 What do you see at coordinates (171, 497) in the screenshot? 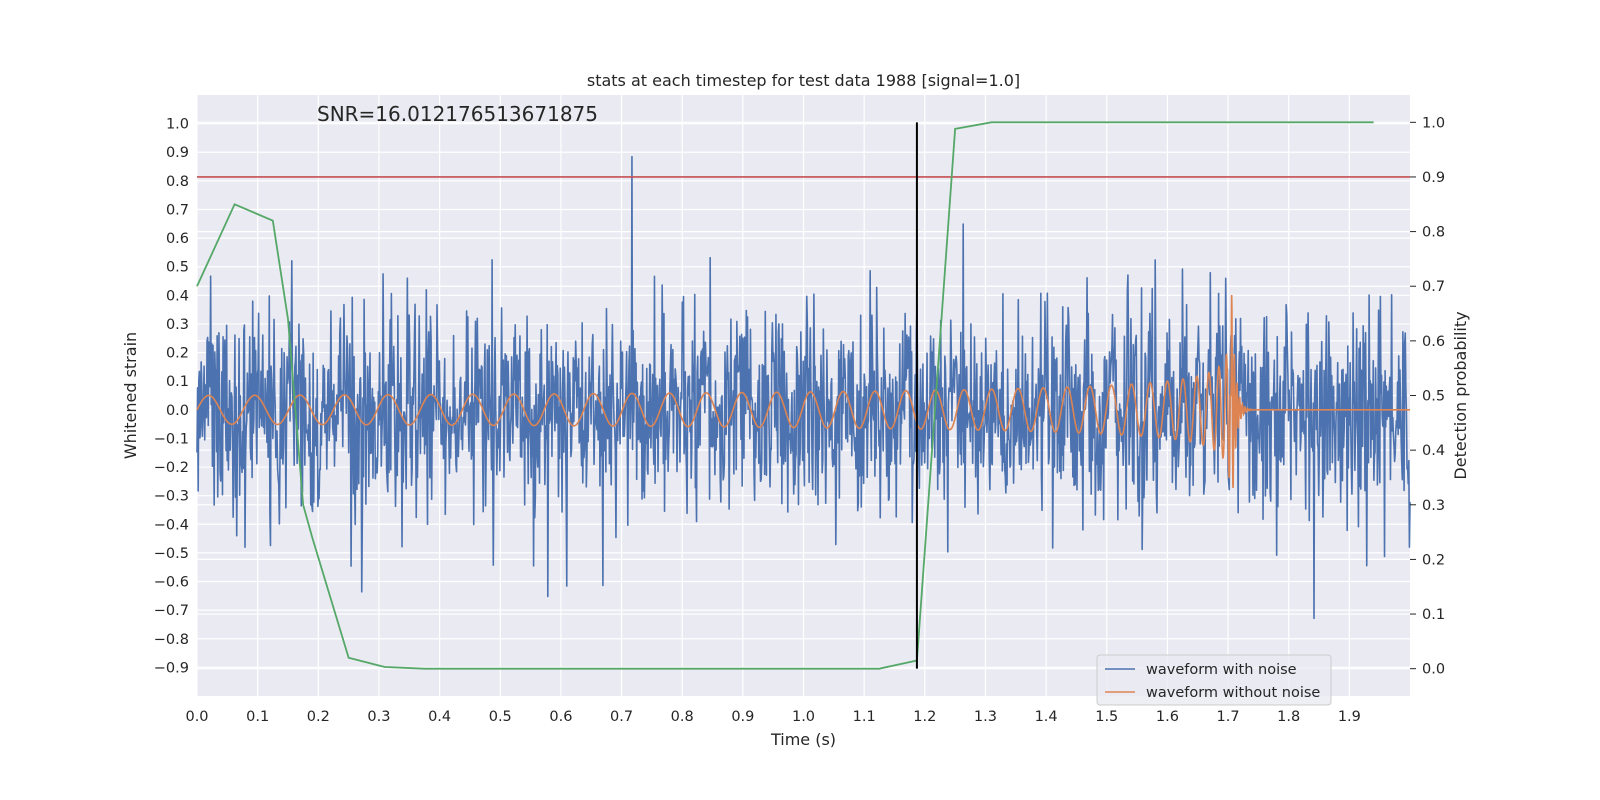
I see `y-tick-label: −0.3` at bounding box center [171, 497].